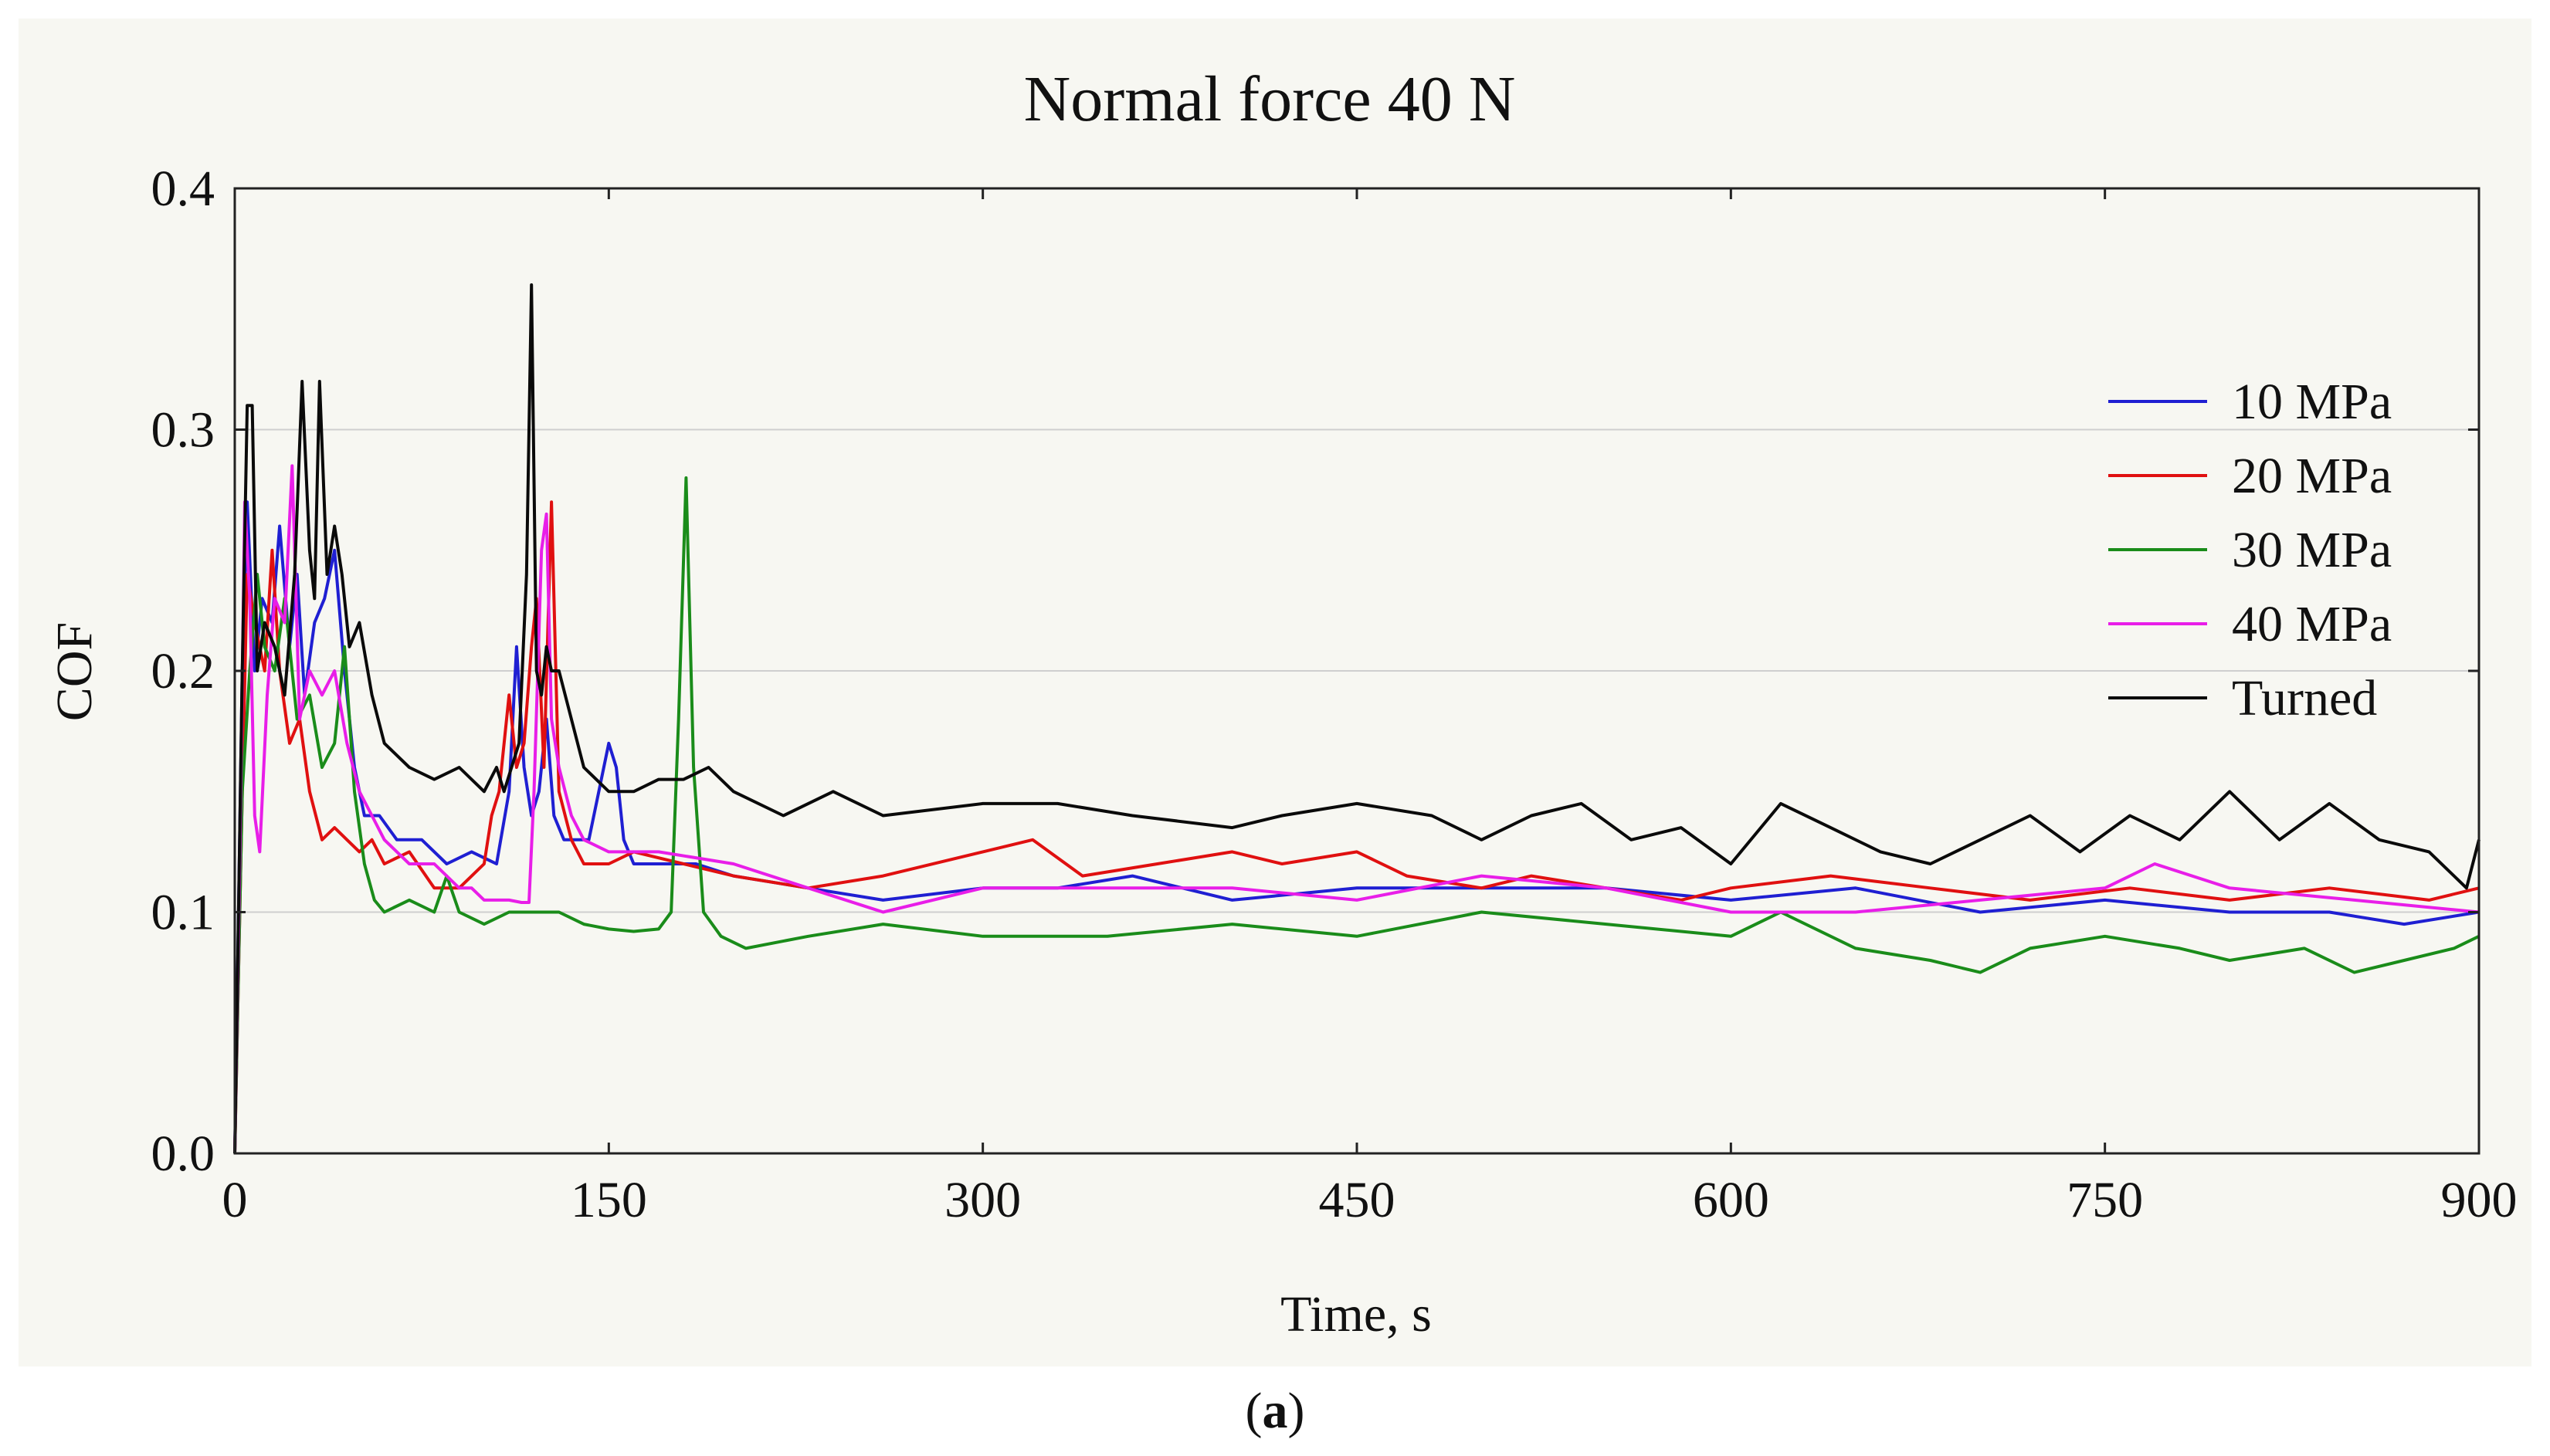 Image resolution: width=2550 pixels, height=1456 pixels. I want to click on legend-label: Turned, so click(2304, 698).